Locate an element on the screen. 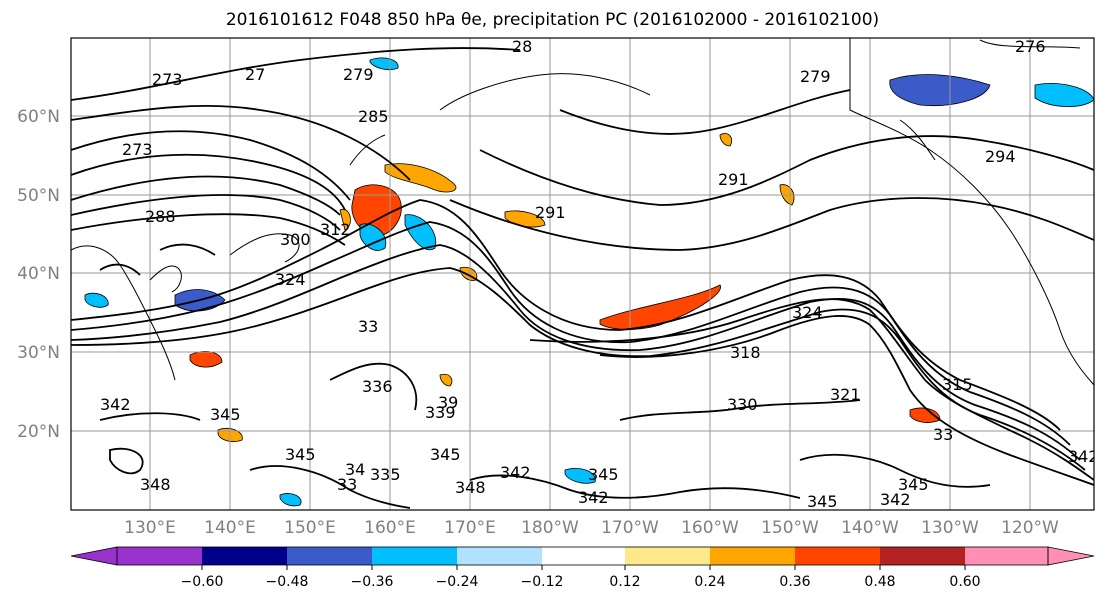 Image resolution: width=1105 pixels, height=603 pixels. colorbar-tick-label: −0.36 is located at coordinates (372, 582).